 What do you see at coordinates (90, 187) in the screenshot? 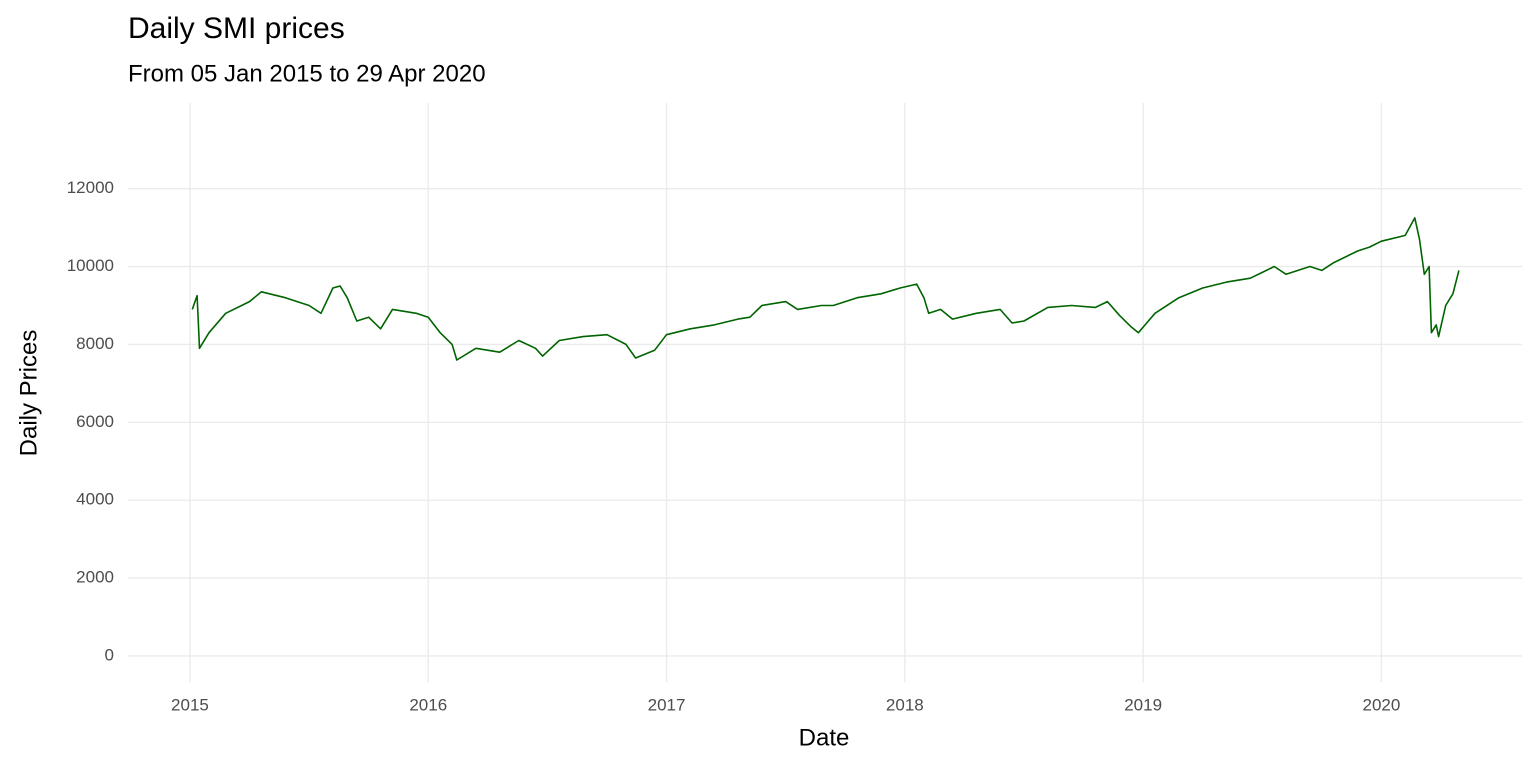
I see `y-tick-label: 12000` at bounding box center [90, 187].